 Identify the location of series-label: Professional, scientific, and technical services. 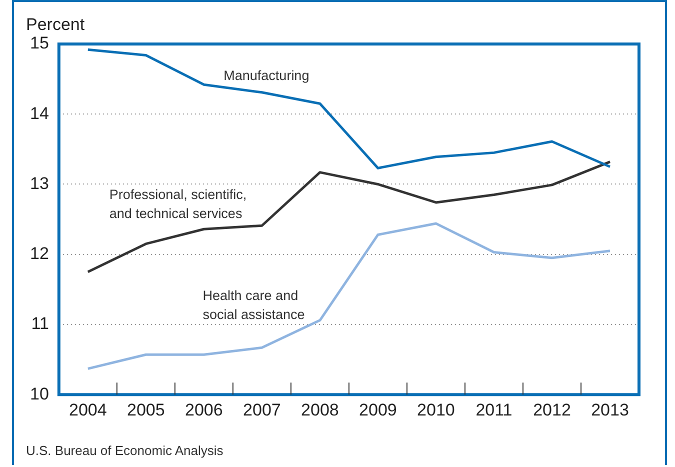
(178, 204).